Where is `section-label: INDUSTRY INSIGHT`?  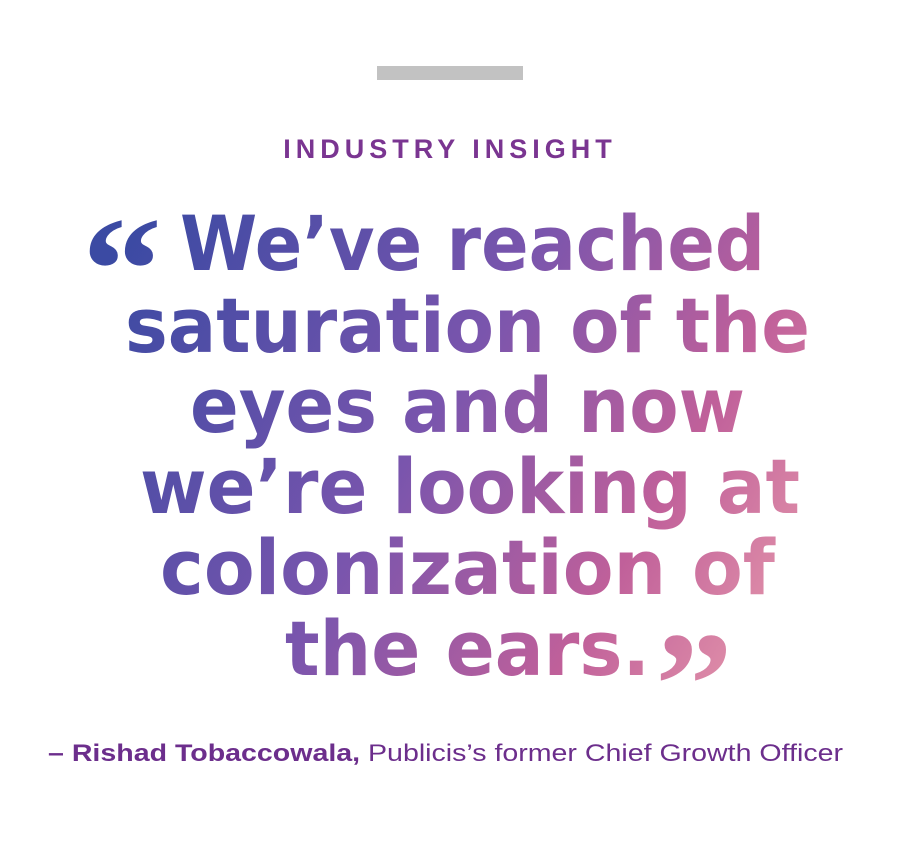 section-label: INDUSTRY INSIGHT is located at coordinates (450, 149).